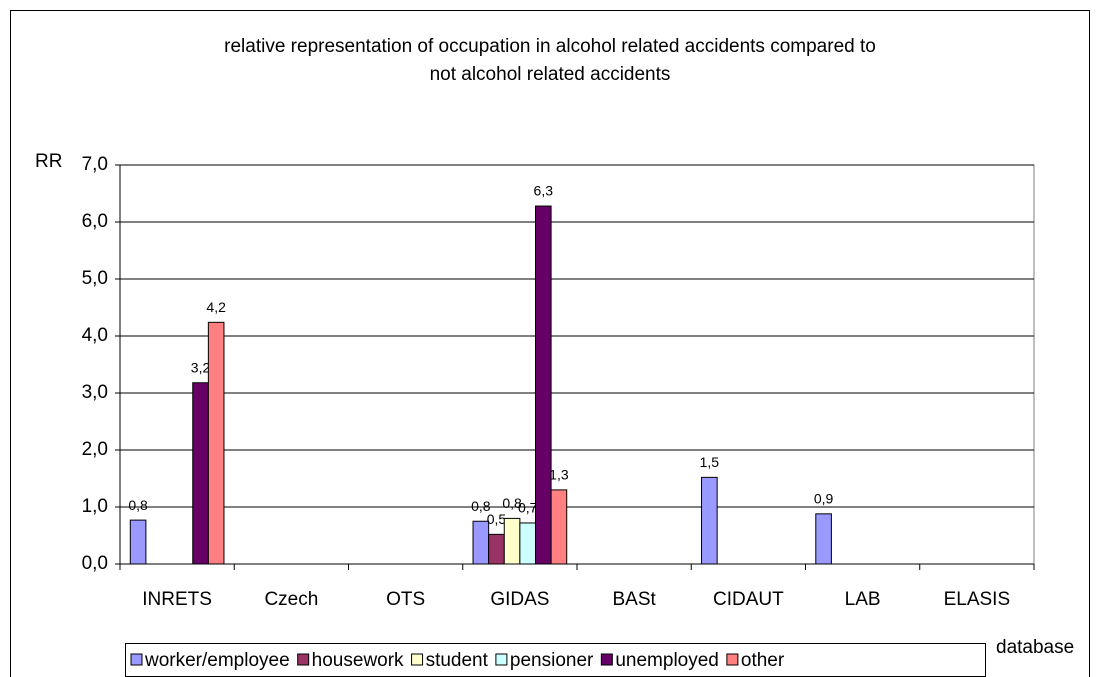  Describe the element at coordinates (763, 660) in the screenshot. I see `legend-label: other` at that location.